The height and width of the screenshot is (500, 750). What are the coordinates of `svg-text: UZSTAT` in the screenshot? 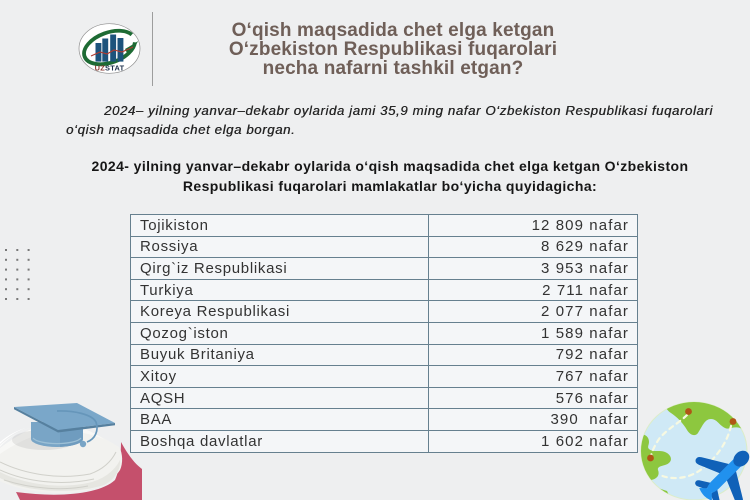 It's located at (110, 68).